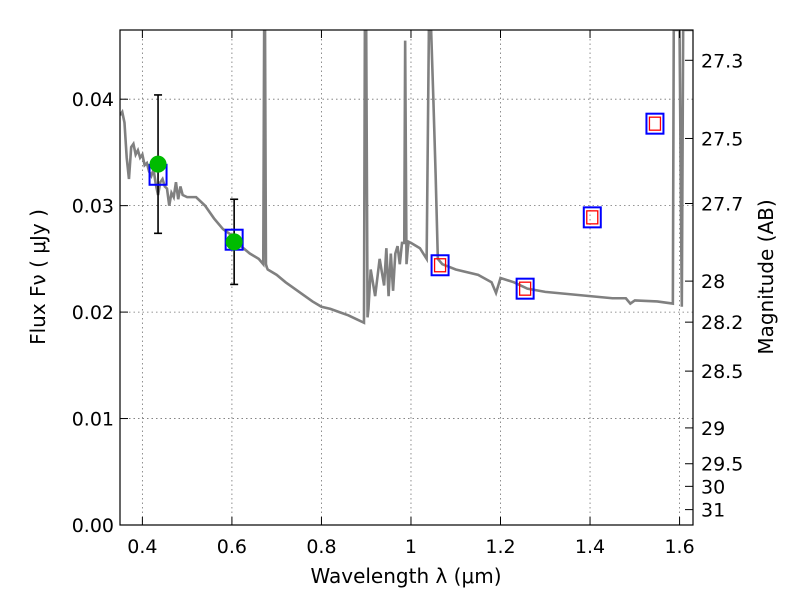 Image resolution: width=800 pixels, height=600 pixels. What do you see at coordinates (93, 100) in the screenshot?
I see `y-tick-label: 0.04` at bounding box center [93, 100].